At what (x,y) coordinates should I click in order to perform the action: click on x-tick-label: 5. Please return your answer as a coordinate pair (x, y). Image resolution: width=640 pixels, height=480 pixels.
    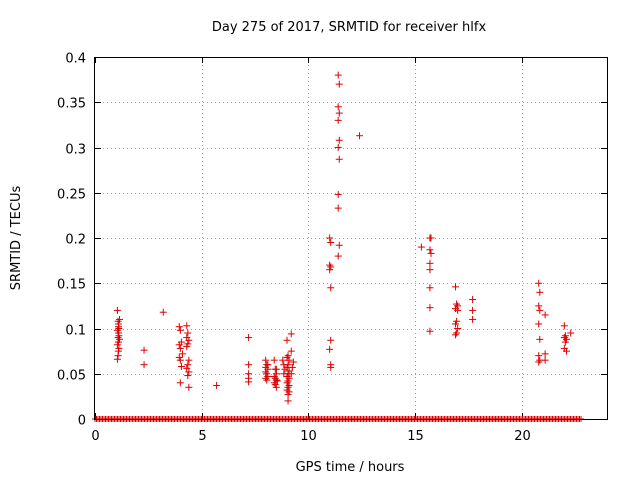
    Looking at the image, I should click on (202, 436).